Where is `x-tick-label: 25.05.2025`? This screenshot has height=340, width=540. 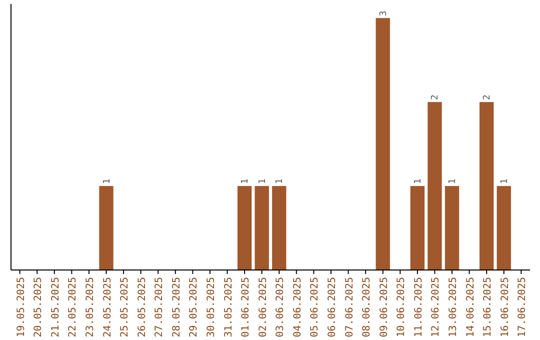
x-tick-label: 25.05.2025 is located at coordinates (125, 307).